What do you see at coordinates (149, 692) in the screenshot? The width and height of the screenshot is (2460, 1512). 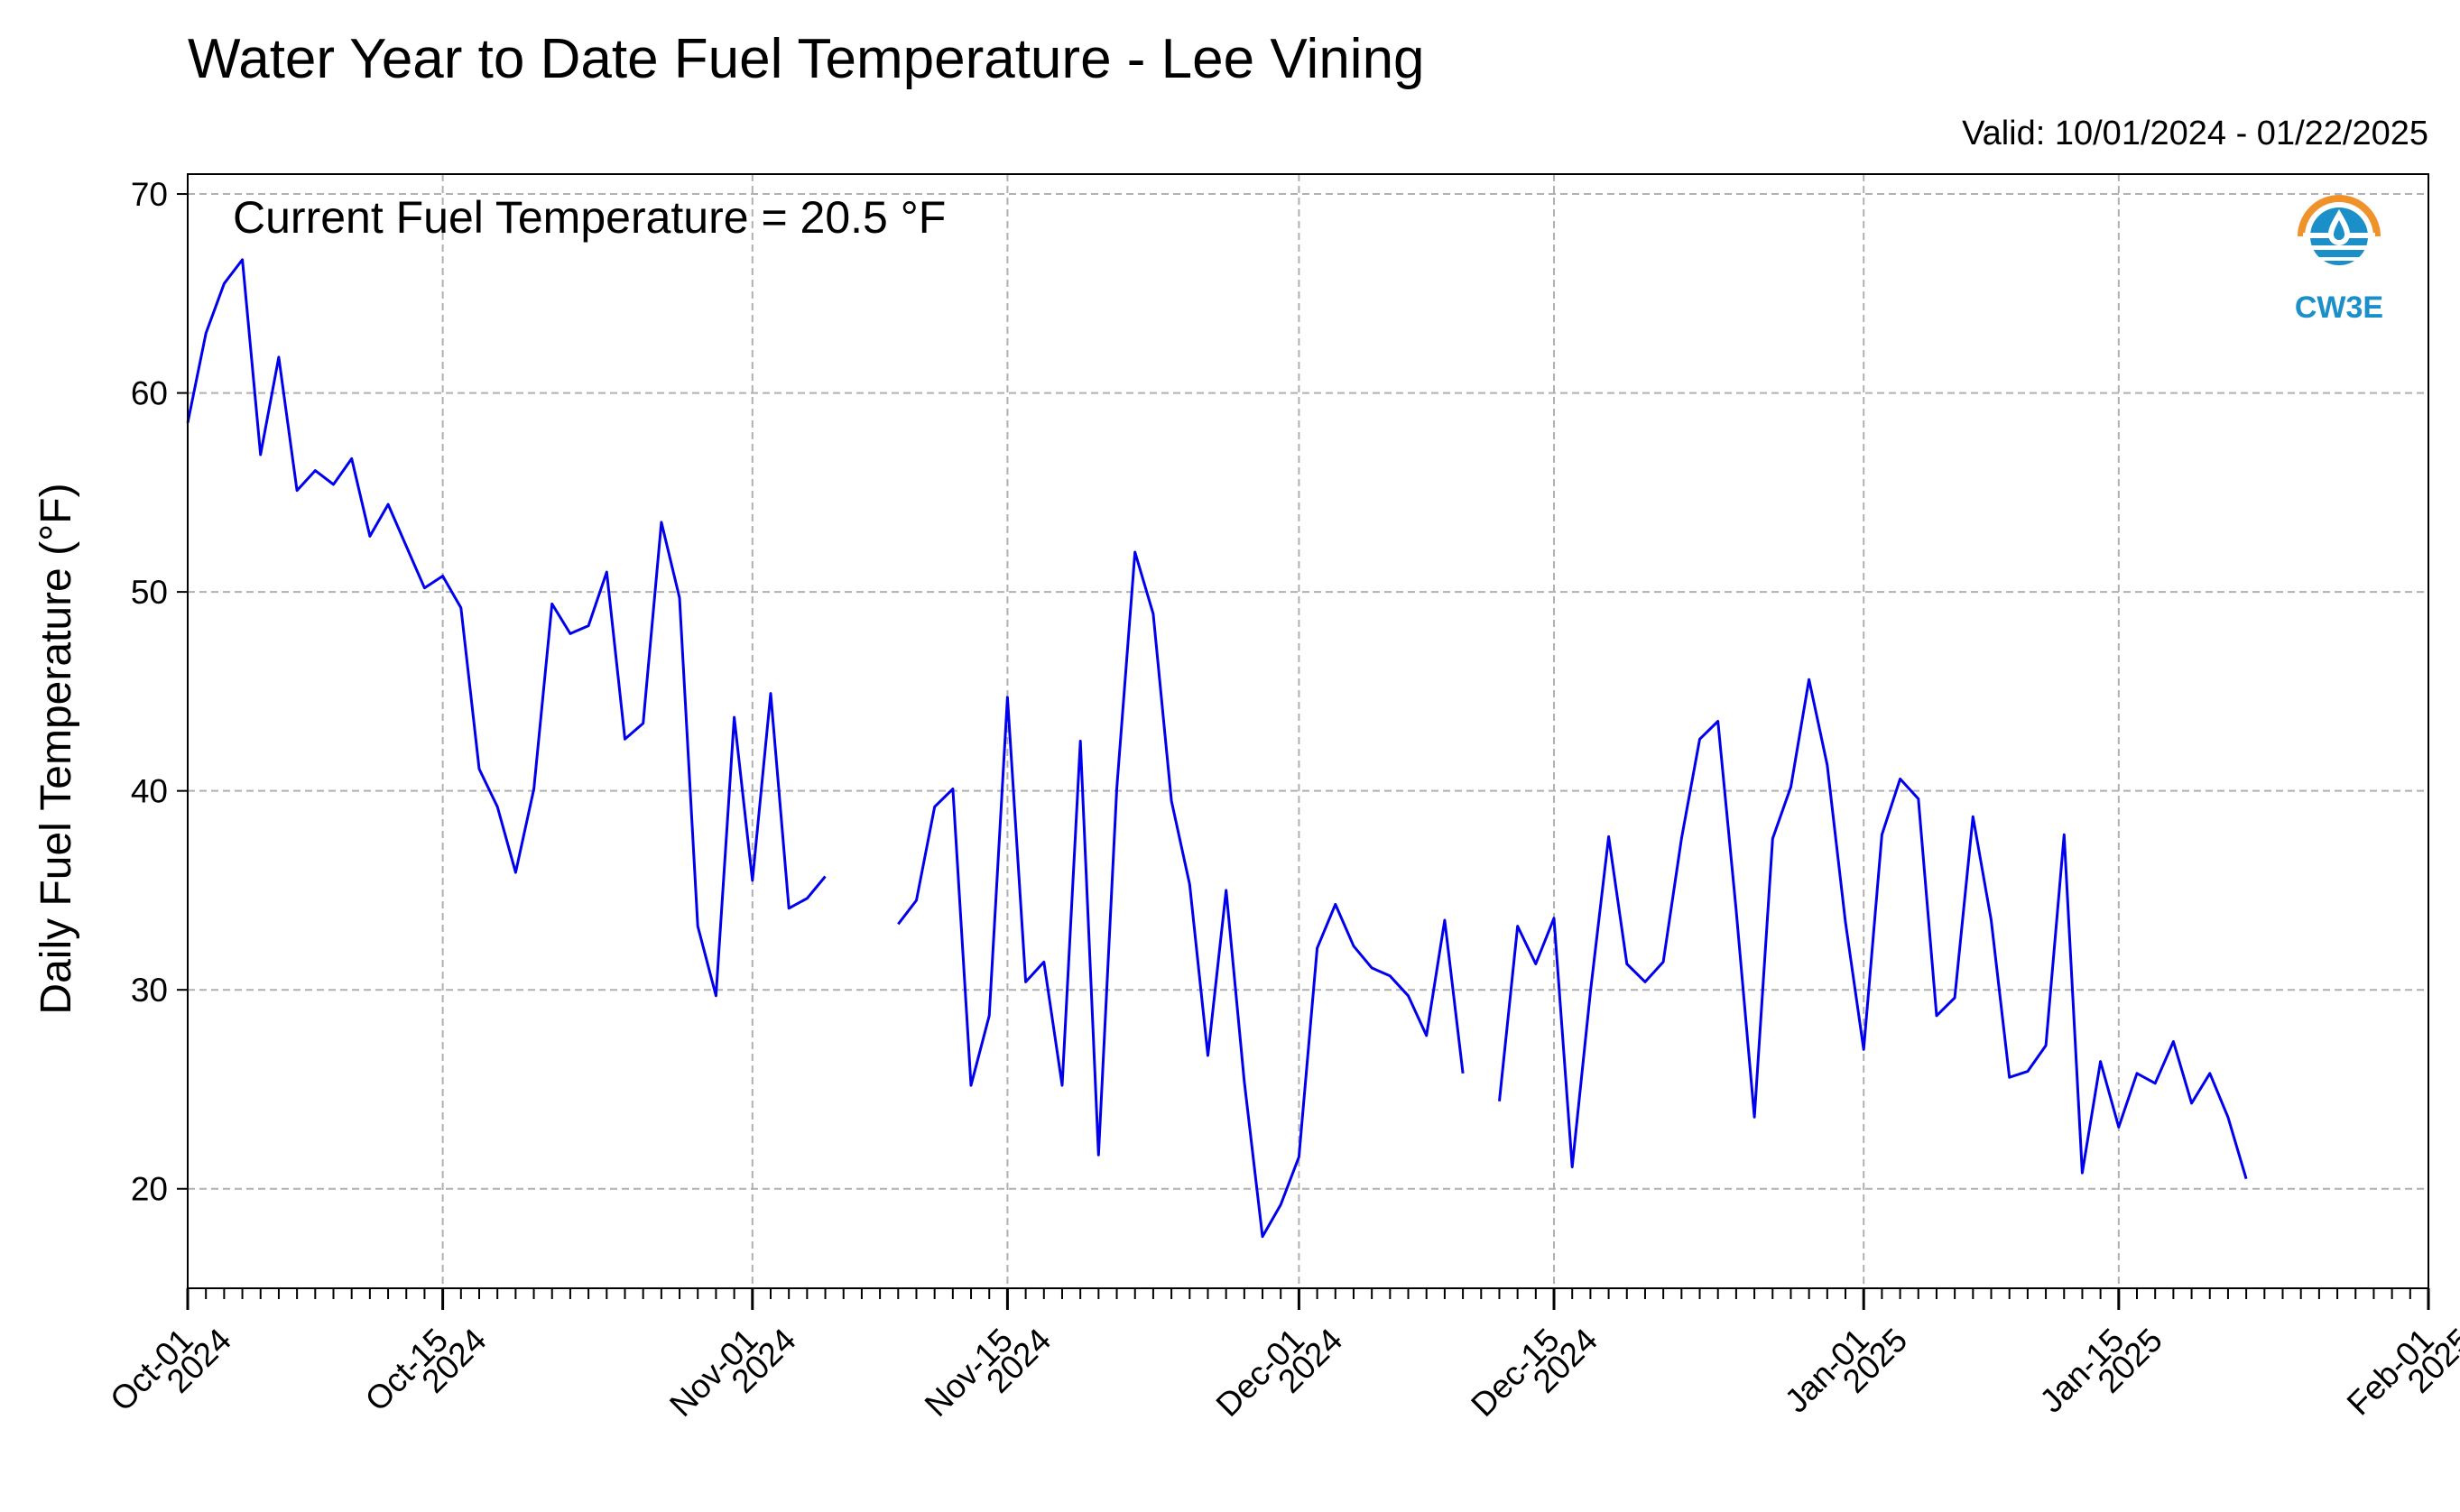 I see `y-tick-labels: 20 30 40 50 60 70` at bounding box center [149, 692].